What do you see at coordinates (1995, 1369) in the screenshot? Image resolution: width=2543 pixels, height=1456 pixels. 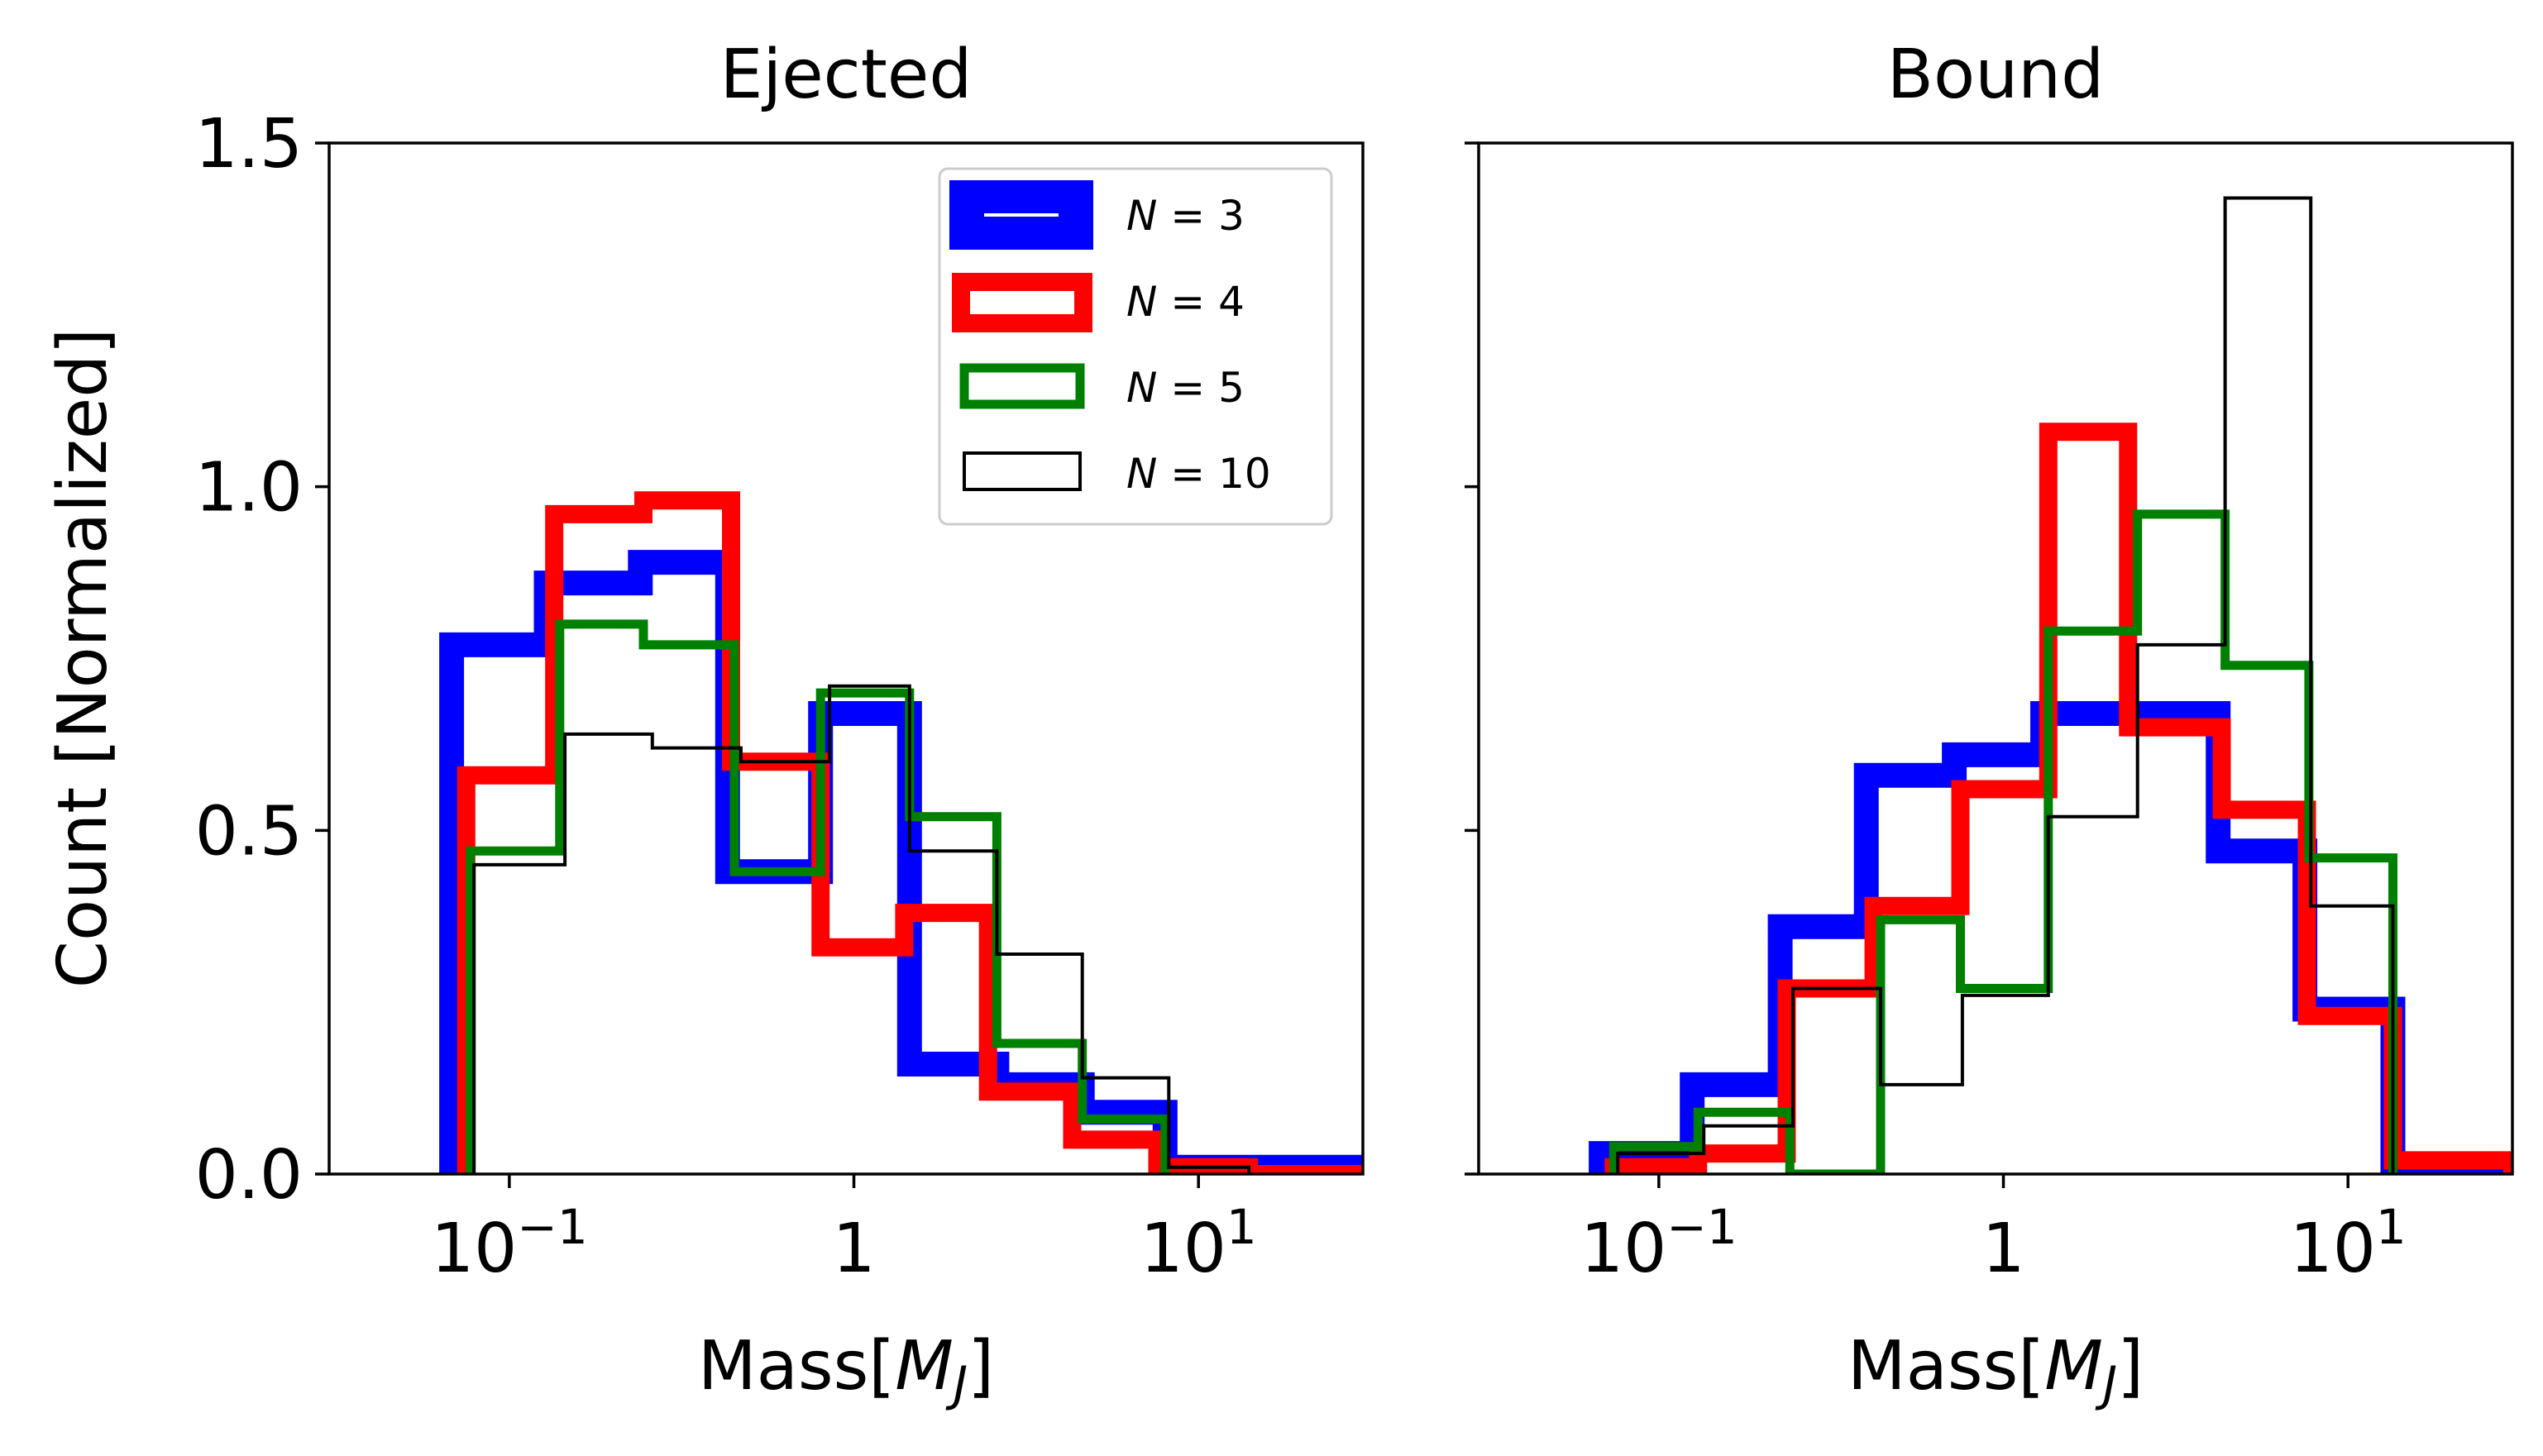 I see `bound-x-axis-label: Mass[MJ]` at bounding box center [1995, 1369].